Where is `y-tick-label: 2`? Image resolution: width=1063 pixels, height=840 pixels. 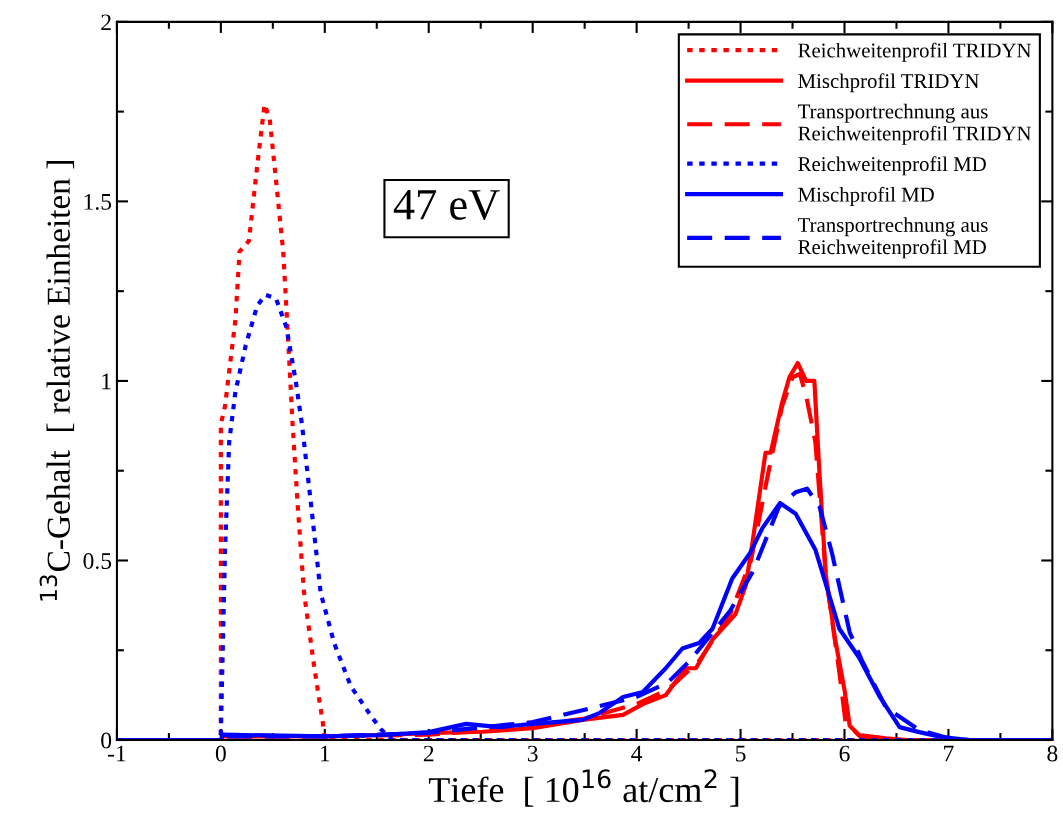
y-tick-label: 2 is located at coordinates (106, 22).